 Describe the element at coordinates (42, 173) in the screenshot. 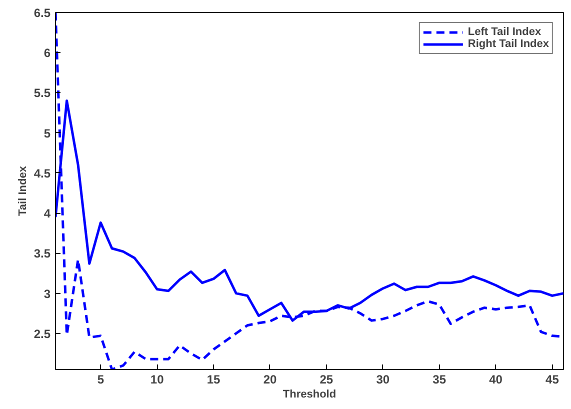

I see `y-tick-label: 4.5` at that location.